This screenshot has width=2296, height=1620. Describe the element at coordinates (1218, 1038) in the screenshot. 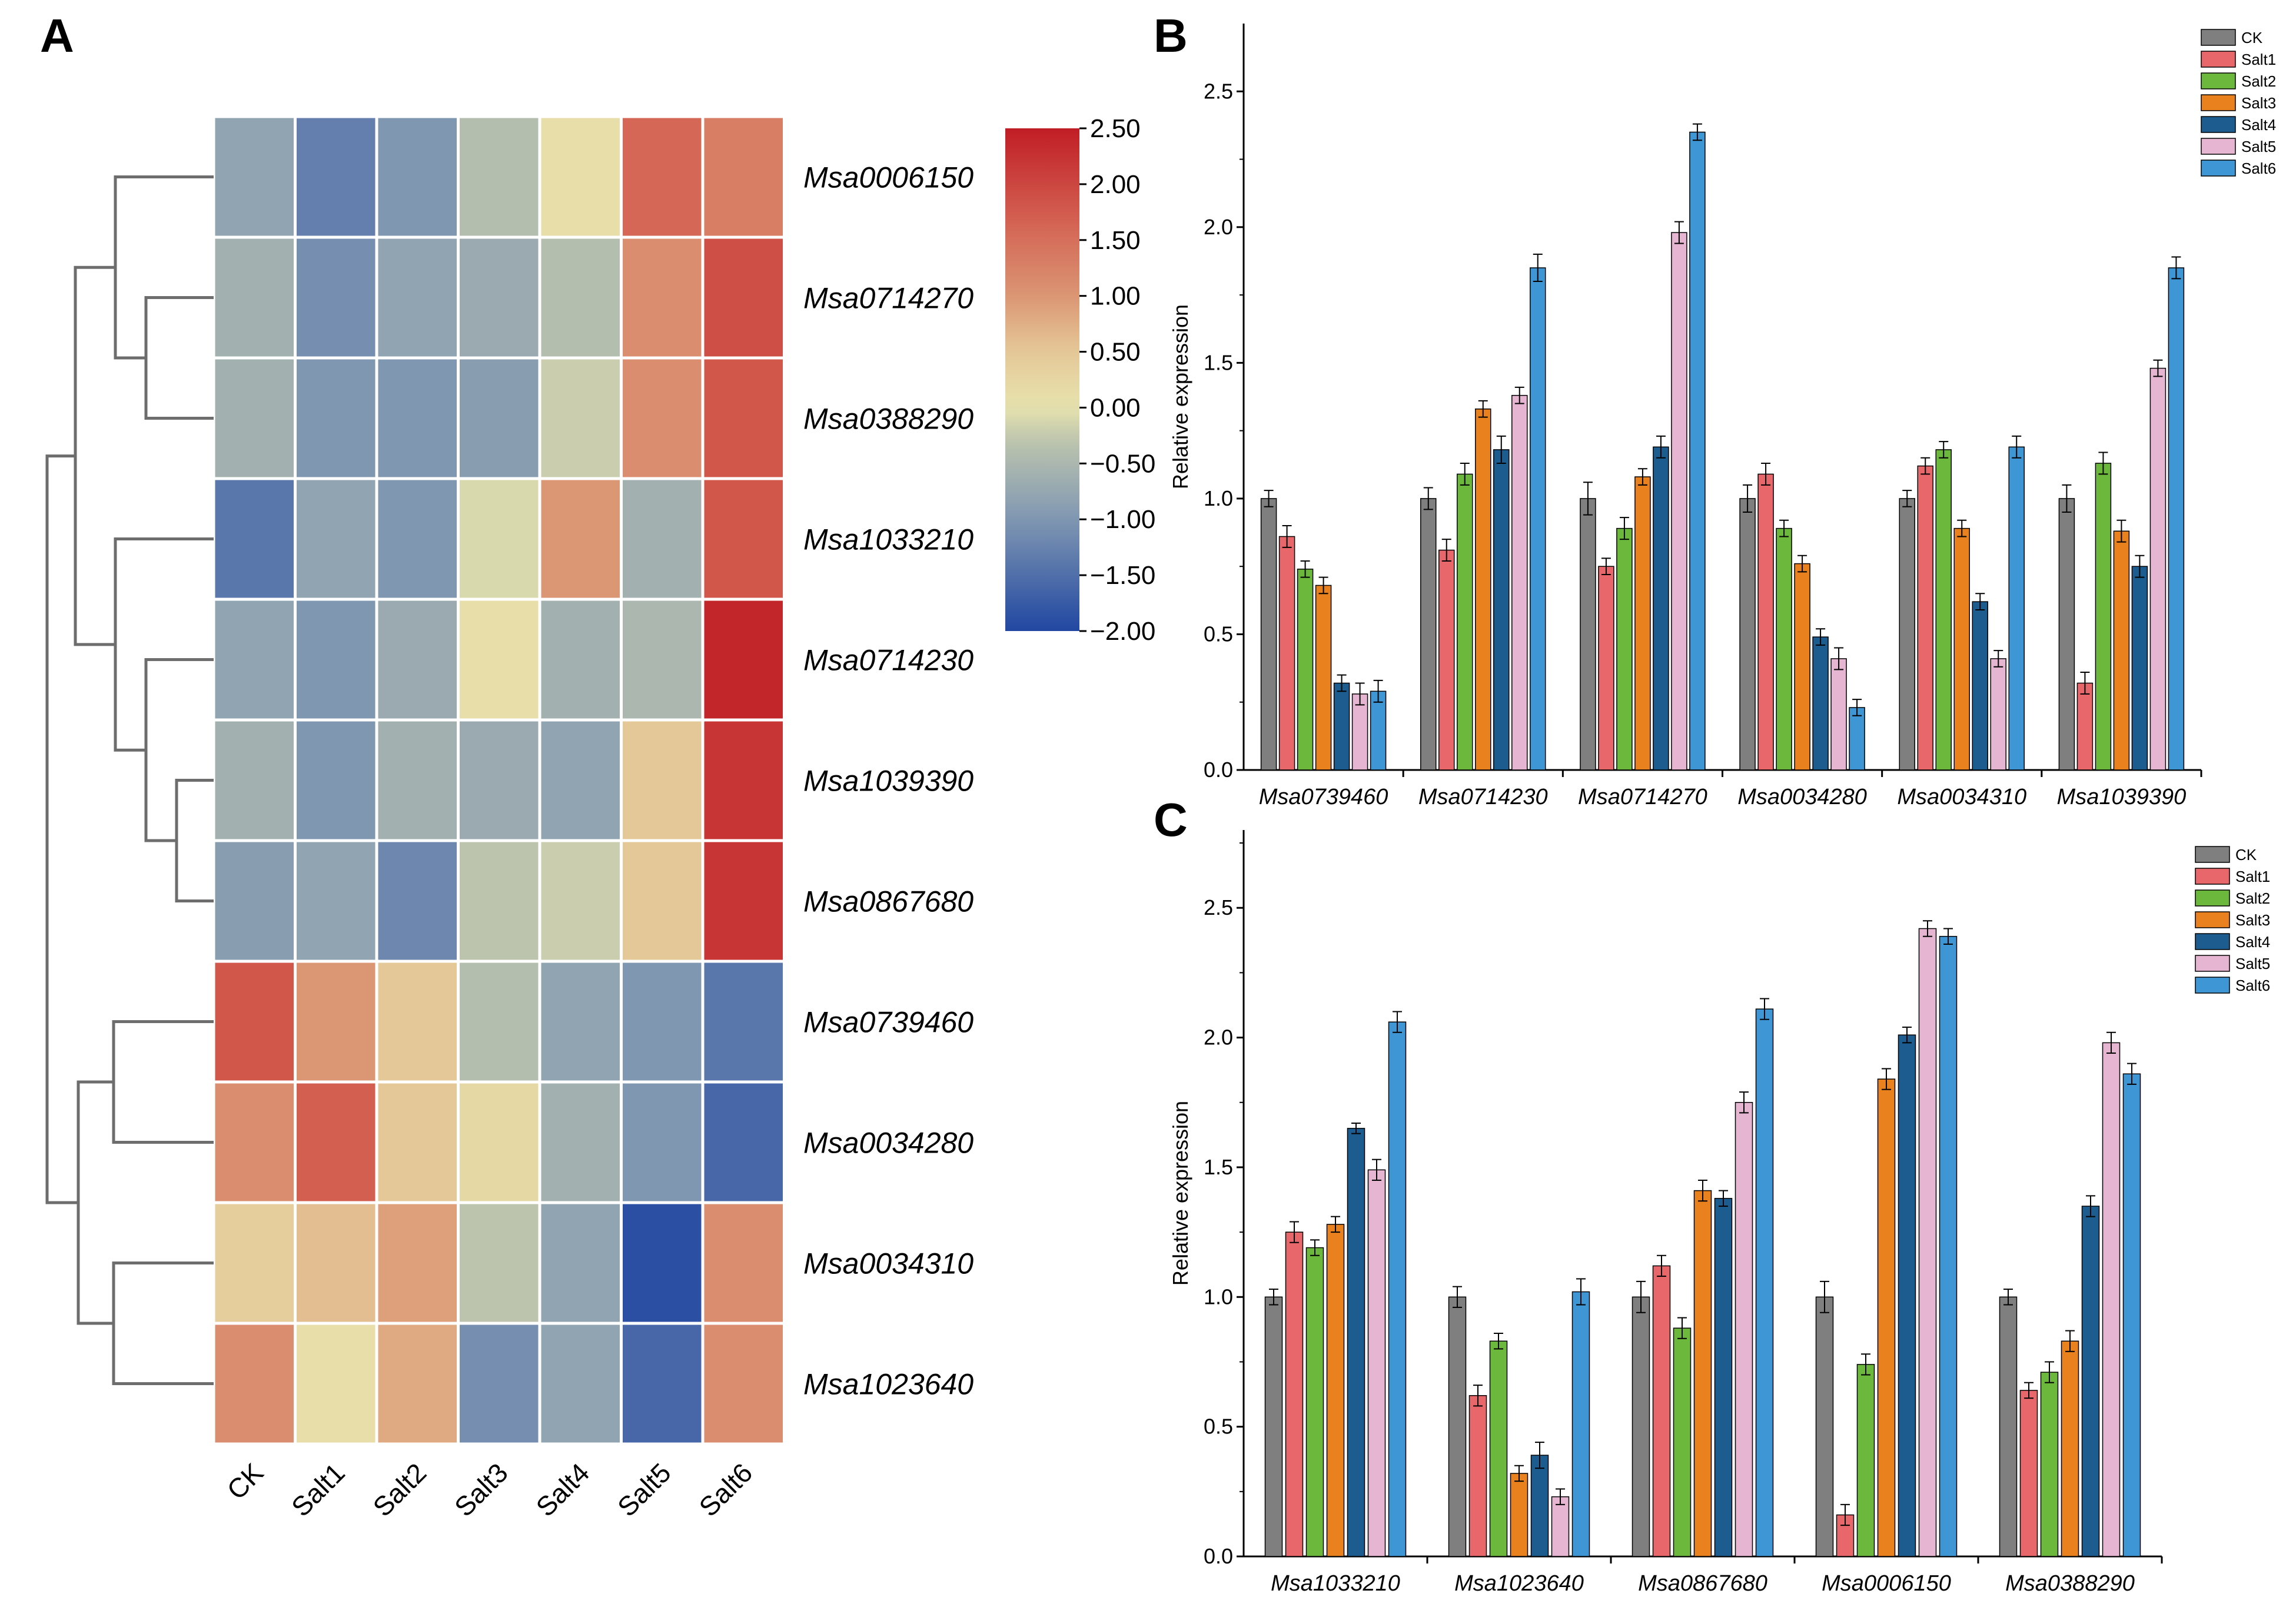

I see `y-tick-label: 2.0` at that location.